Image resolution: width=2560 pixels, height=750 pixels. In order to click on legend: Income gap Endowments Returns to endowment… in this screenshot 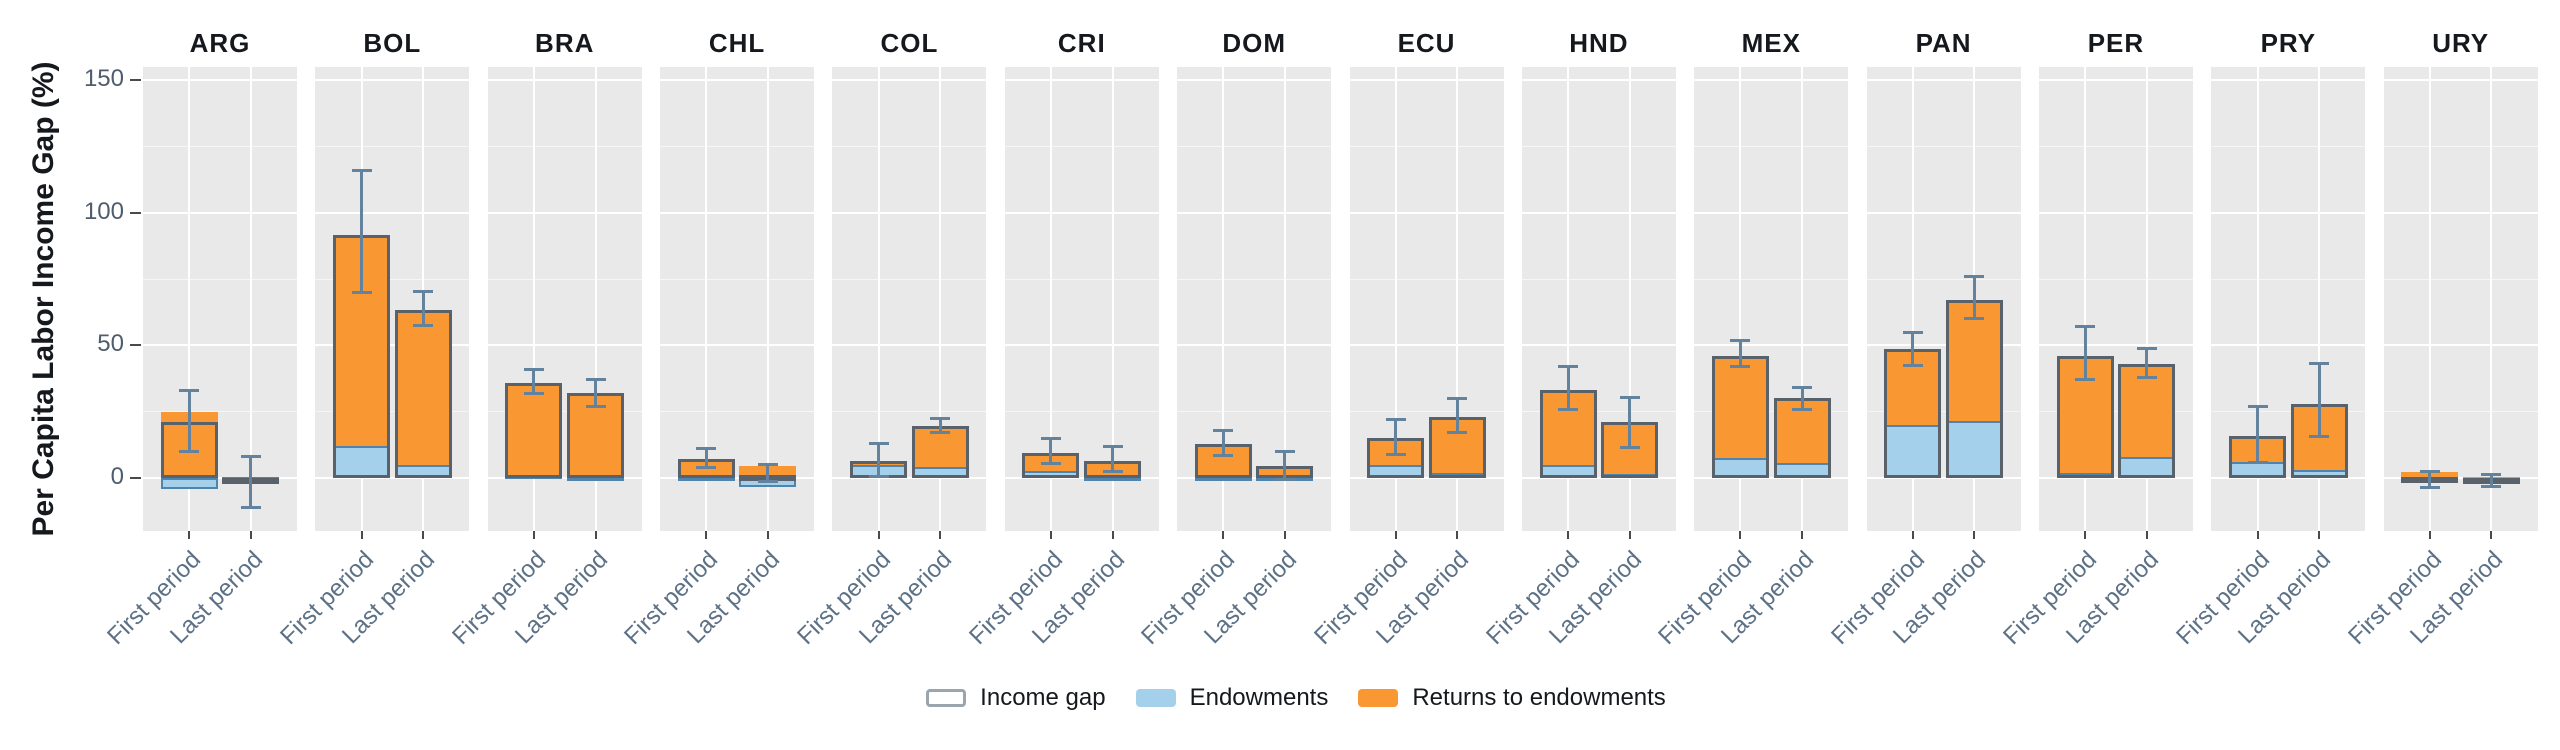, I will do `click(1280, 698)`.